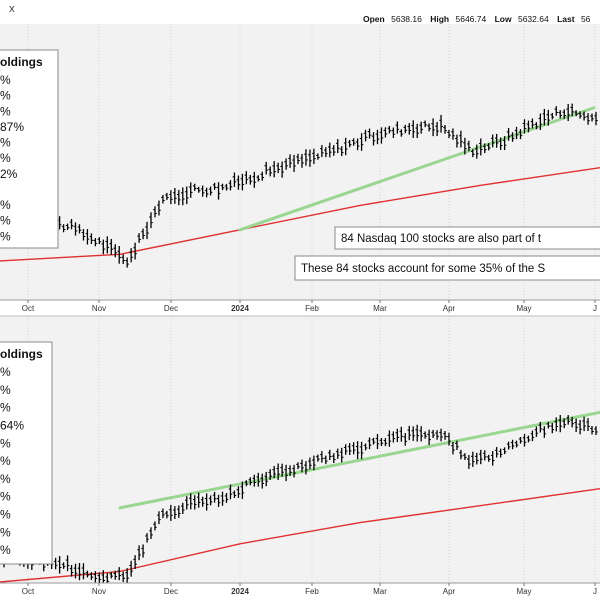  Describe the element at coordinates (503, 19) in the screenshot. I see `low-label: Low` at that location.